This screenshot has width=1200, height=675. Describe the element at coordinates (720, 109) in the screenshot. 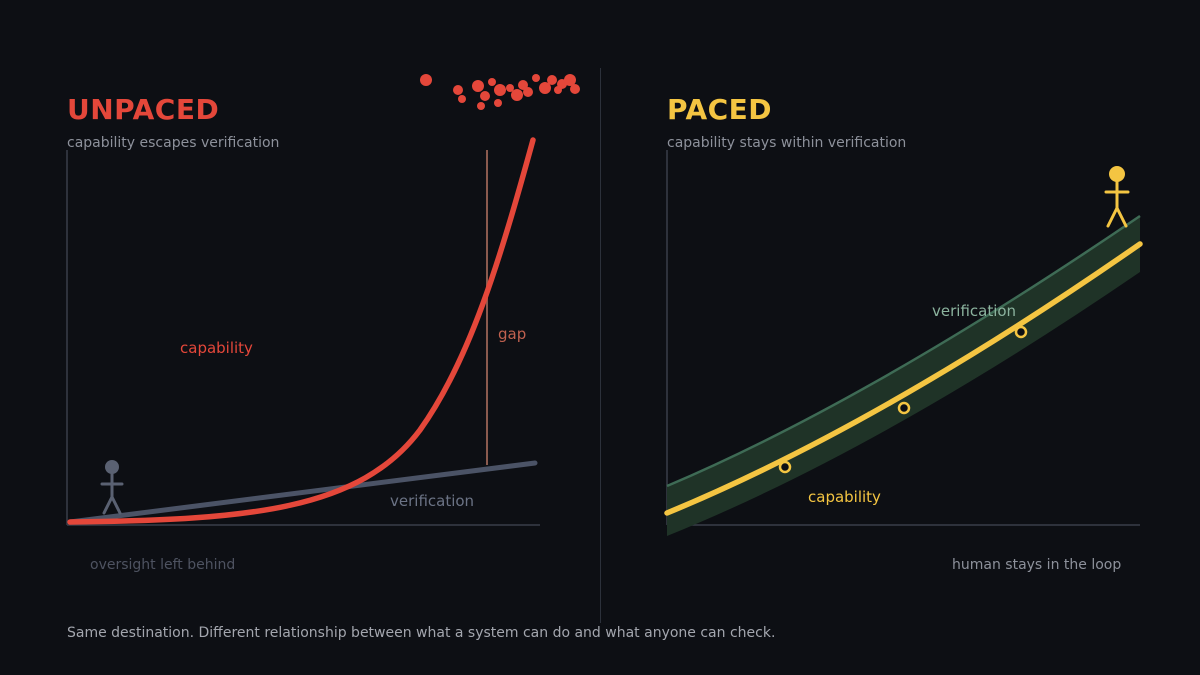

I see `paced-title: PACED` at that location.